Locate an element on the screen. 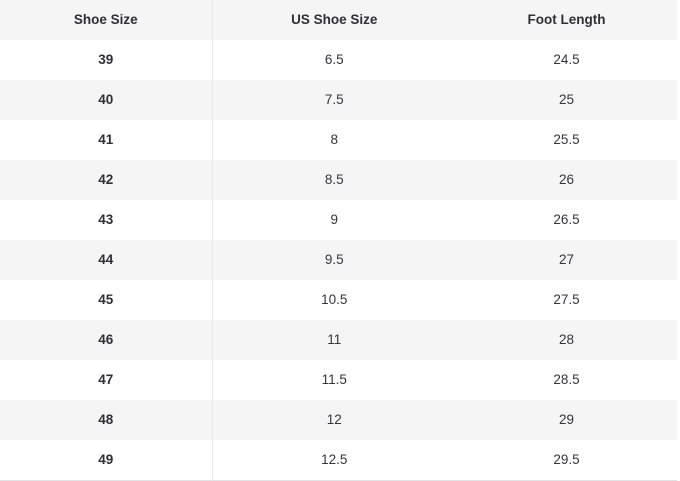 The width and height of the screenshot is (680, 481). cell-shoe-size: 44 is located at coordinates (106, 260).